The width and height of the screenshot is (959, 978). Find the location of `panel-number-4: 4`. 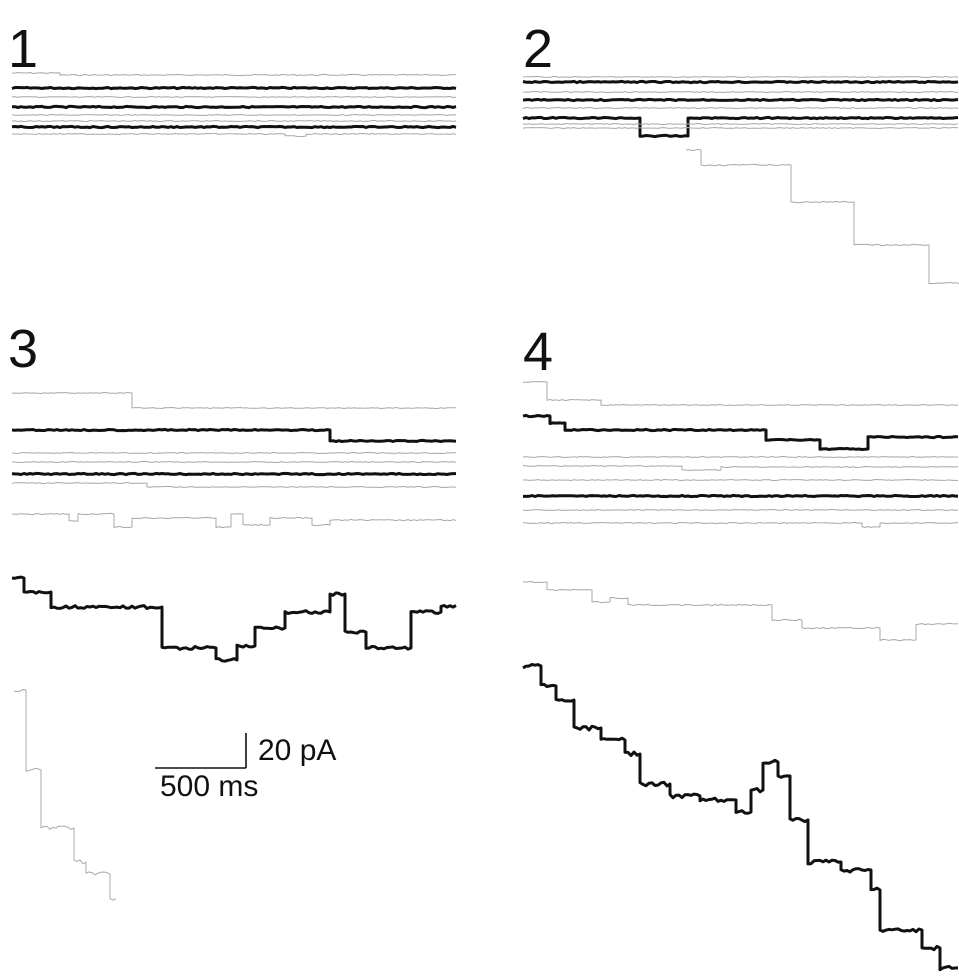

panel-number-4: 4 is located at coordinates (538, 352).